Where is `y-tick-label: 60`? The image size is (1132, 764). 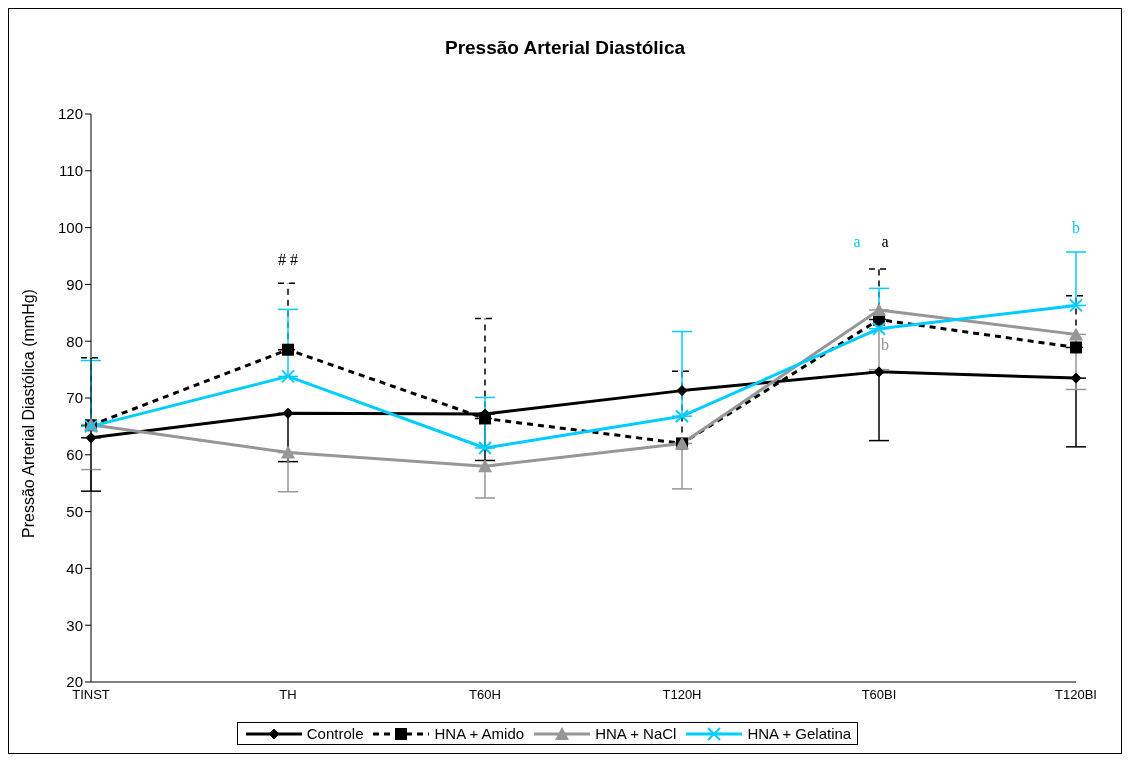 y-tick-label: 60 is located at coordinates (74, 455).